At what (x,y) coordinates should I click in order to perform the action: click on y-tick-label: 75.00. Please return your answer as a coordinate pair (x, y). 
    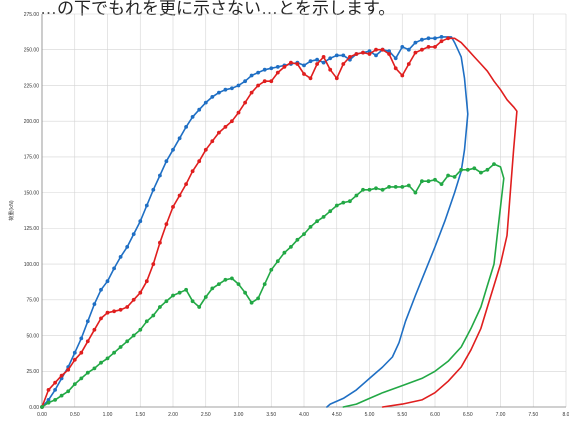
    Looking at the image, I should click on (32, 301).